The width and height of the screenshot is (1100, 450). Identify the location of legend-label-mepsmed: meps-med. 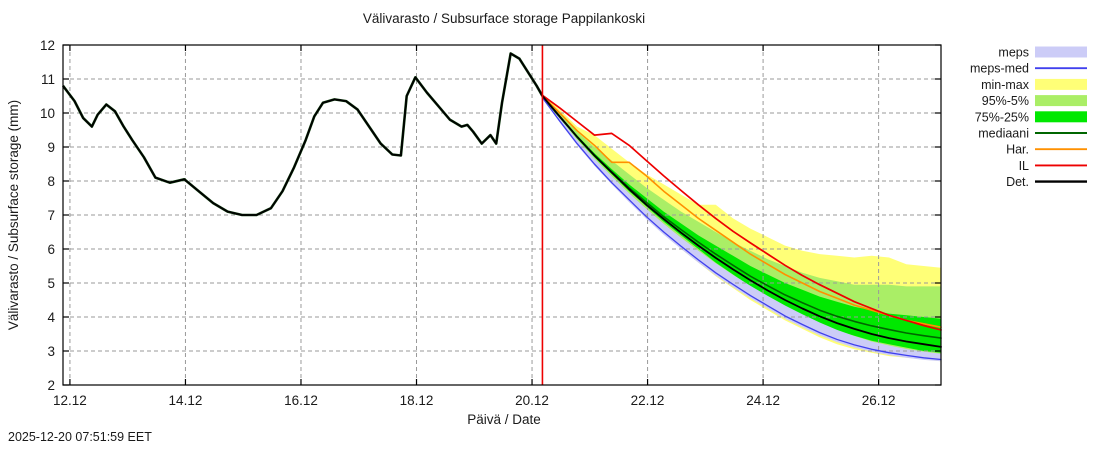
(999, 69).